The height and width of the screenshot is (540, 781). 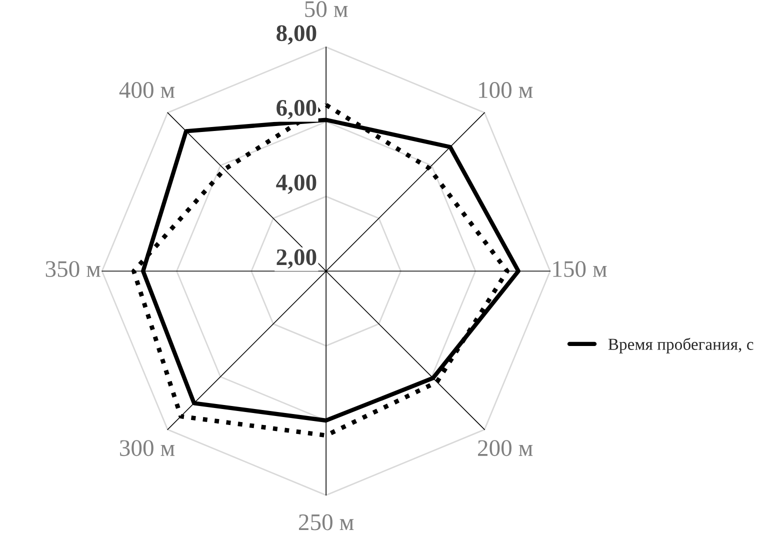 What do you see at coordinates (505, 448) in the screenshot?
I see `spoke-label: 200 м` at bounding box center [505, 448].